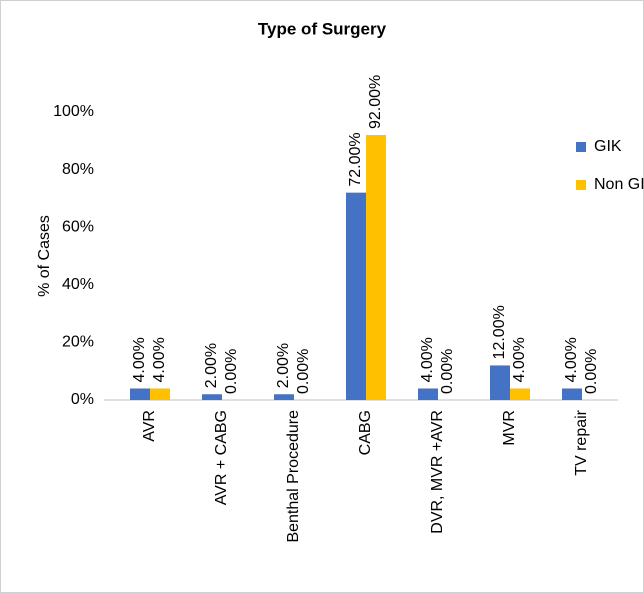 The width and height of the screenshot is (644, 593). I want to click on y-tick-label: 0%, so click(82, 399).